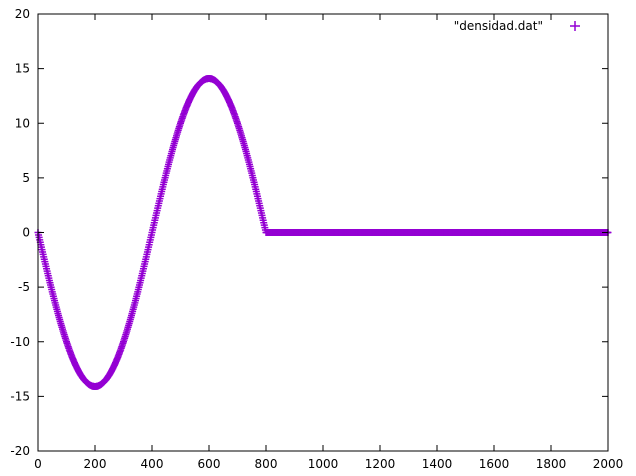 This screenshot has width=636, height=476. Describe the element at coordinates (26, 178) in the screenshot. I see `y-tick-label: 5` at that location.